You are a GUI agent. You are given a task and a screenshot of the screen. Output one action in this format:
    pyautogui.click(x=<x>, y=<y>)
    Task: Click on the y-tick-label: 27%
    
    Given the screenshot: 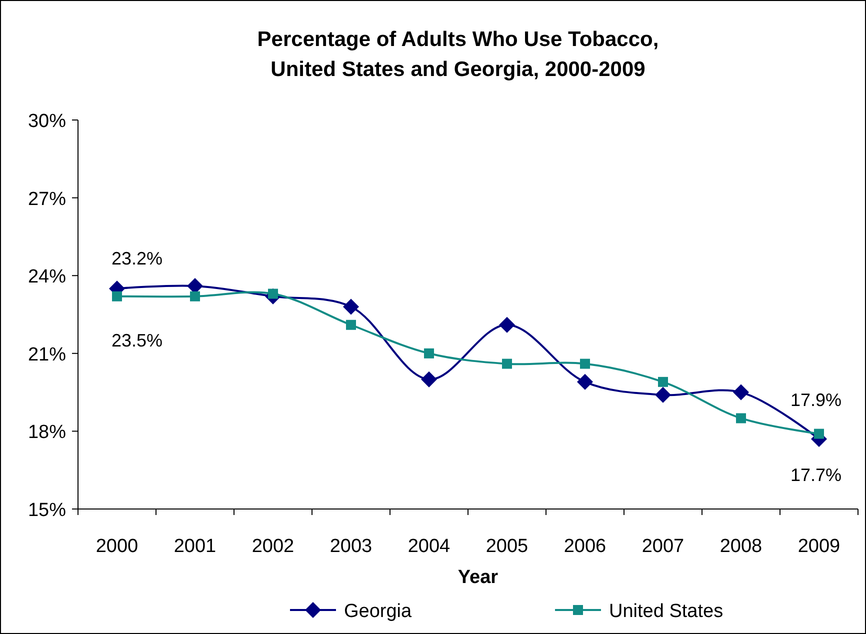 What is the action you would take?
    pyautogui.click(x=47, y=199)
    